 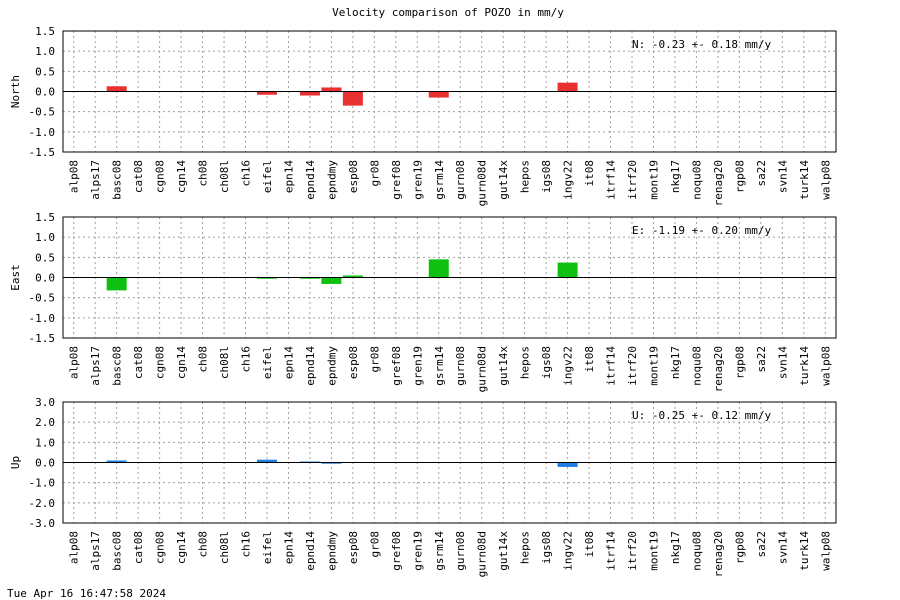 What do you see at coordinates (15, 277) in the screenshot?
I see `y-axis-label: East` at bounding box center [15, 277].